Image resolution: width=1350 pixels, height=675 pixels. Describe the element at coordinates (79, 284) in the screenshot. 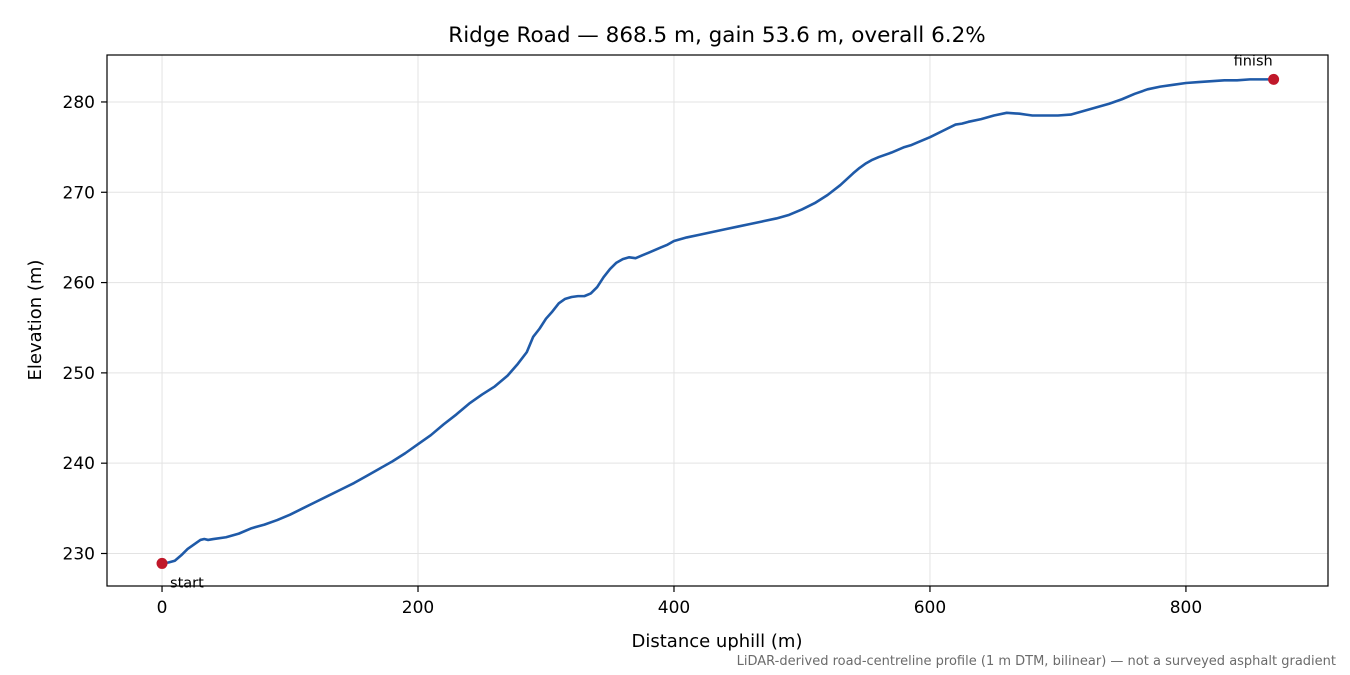

I see `y-tick-label: 260` at that location.